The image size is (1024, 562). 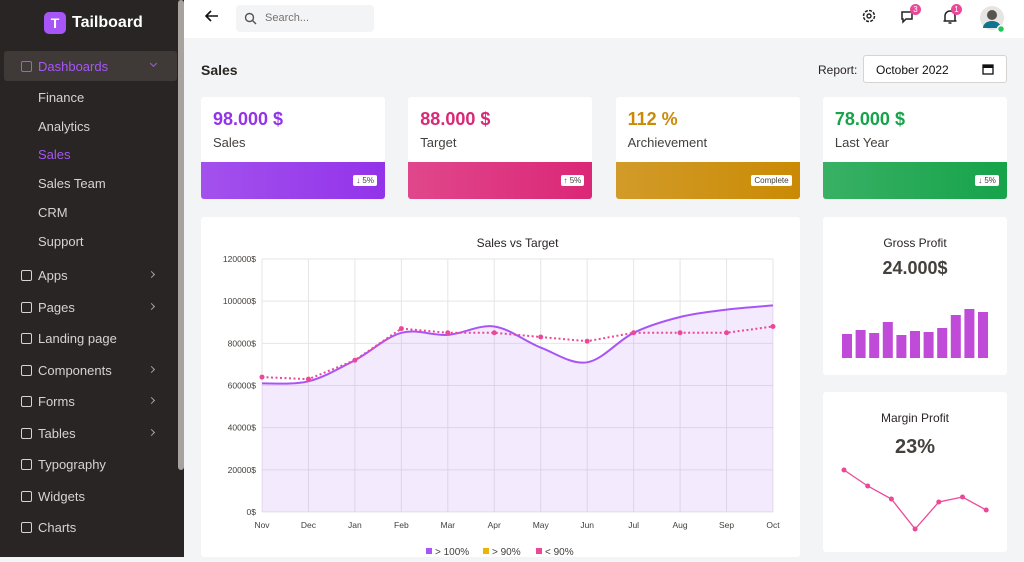 I want to click on x-tick-label: Jun, so click(x=587, y=525).